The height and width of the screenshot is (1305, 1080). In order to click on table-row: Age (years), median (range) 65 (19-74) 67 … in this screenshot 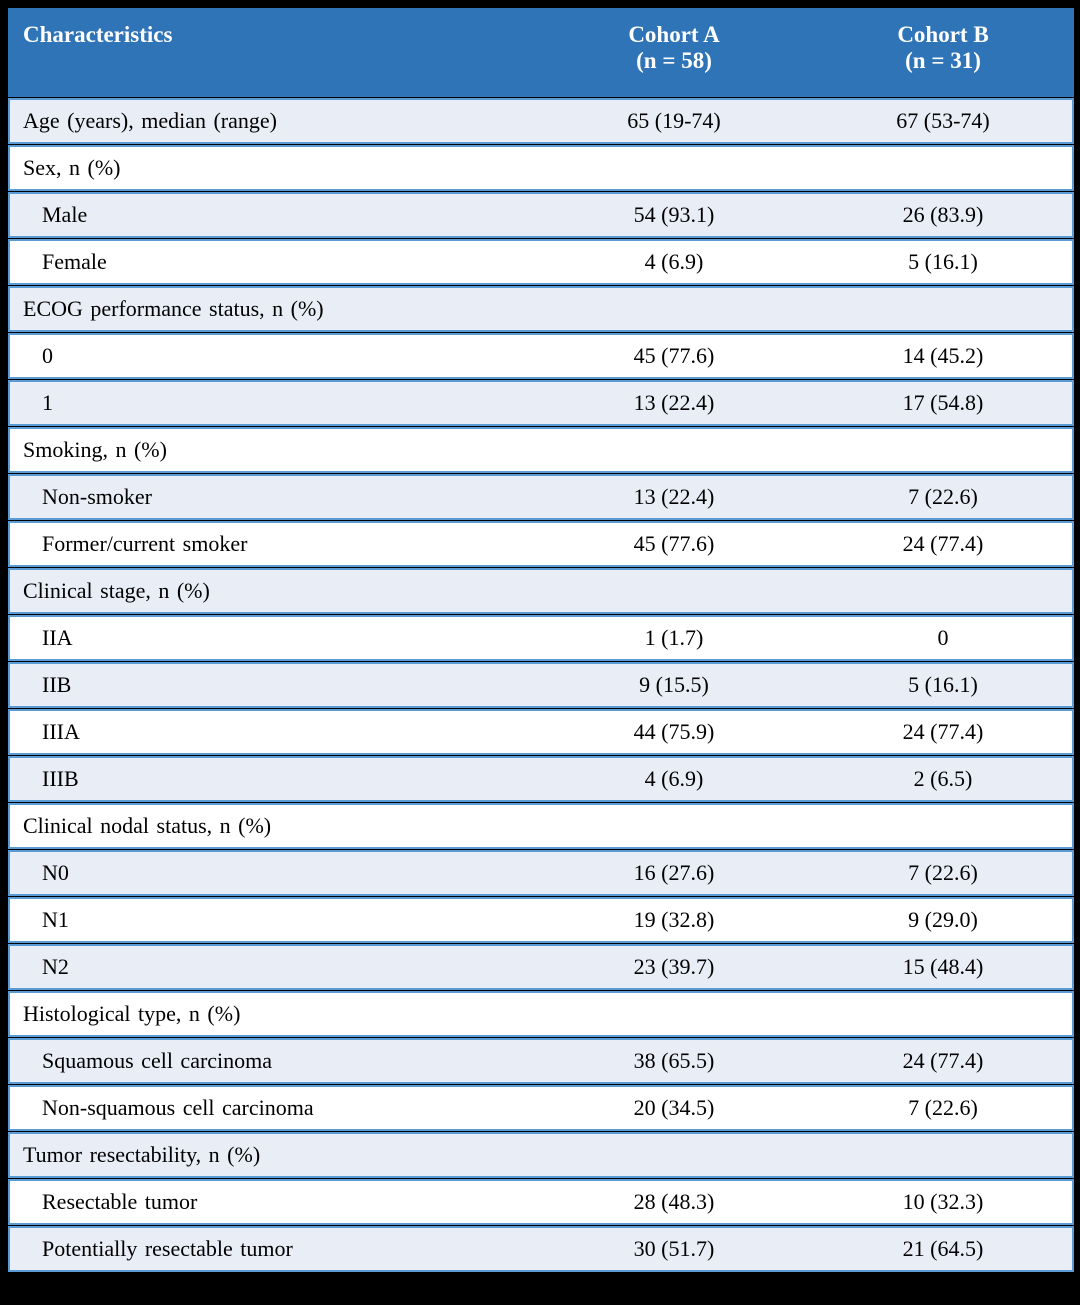, I will do `click(541, 121)`.